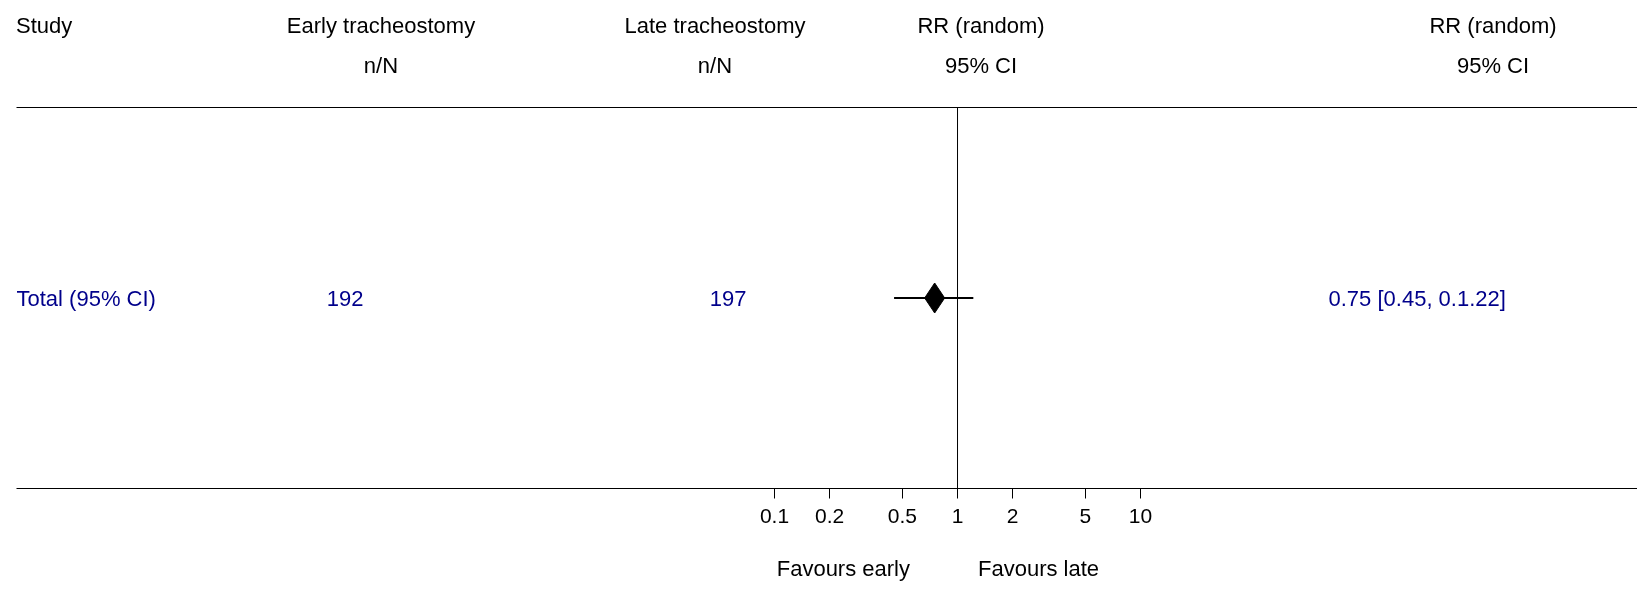 Image resolution: width=1637 pixels, height=595 pixels. I want to click on text: Favours late, so click(1039, 569).